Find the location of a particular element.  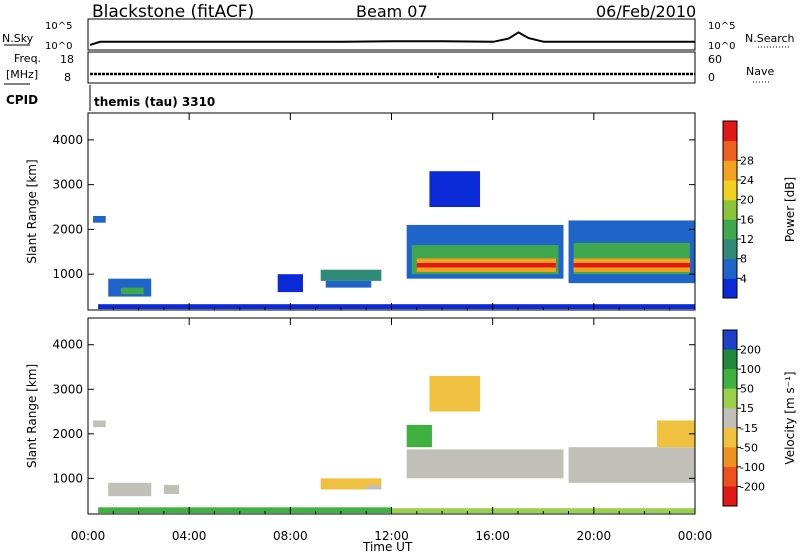

time-axis-label: Time UT is located at coordinates (387, 547).